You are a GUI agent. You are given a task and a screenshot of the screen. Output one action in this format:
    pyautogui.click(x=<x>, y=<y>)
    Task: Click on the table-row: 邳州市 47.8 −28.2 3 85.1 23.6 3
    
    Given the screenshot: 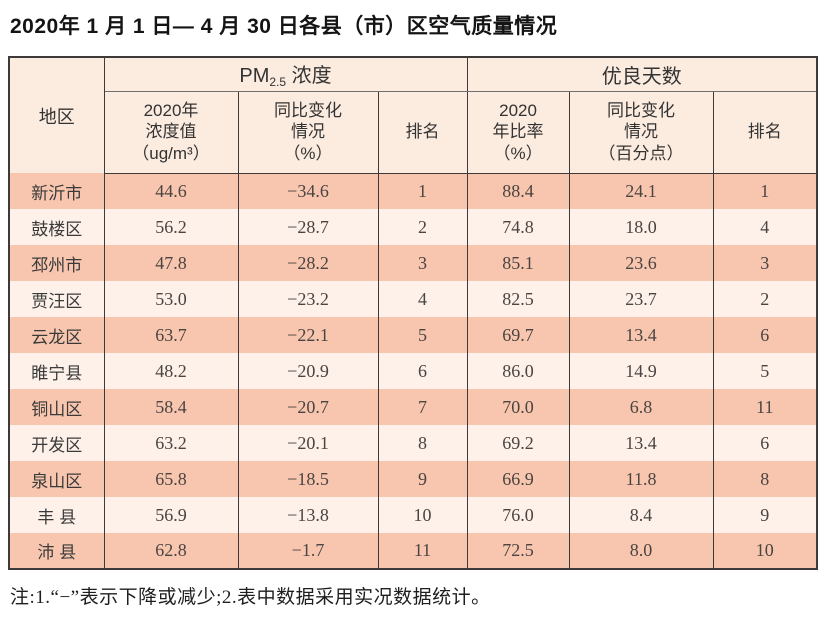 What is the action you would take?
    pyautogui.click(x=413, y=263)
    